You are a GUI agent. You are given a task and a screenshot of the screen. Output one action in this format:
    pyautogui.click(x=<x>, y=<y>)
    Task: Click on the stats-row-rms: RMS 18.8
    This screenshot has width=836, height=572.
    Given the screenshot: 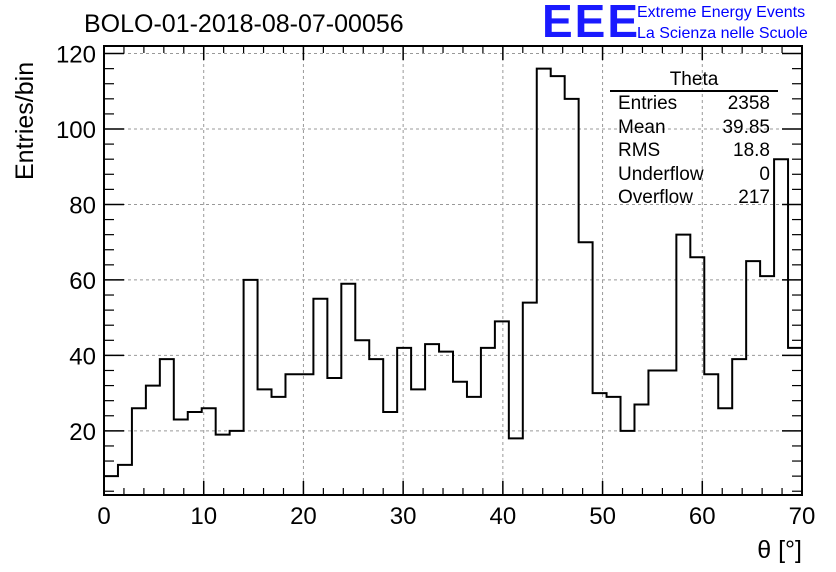 What is the action you would take?
    pyautogui.click(x=694, y=151)
    